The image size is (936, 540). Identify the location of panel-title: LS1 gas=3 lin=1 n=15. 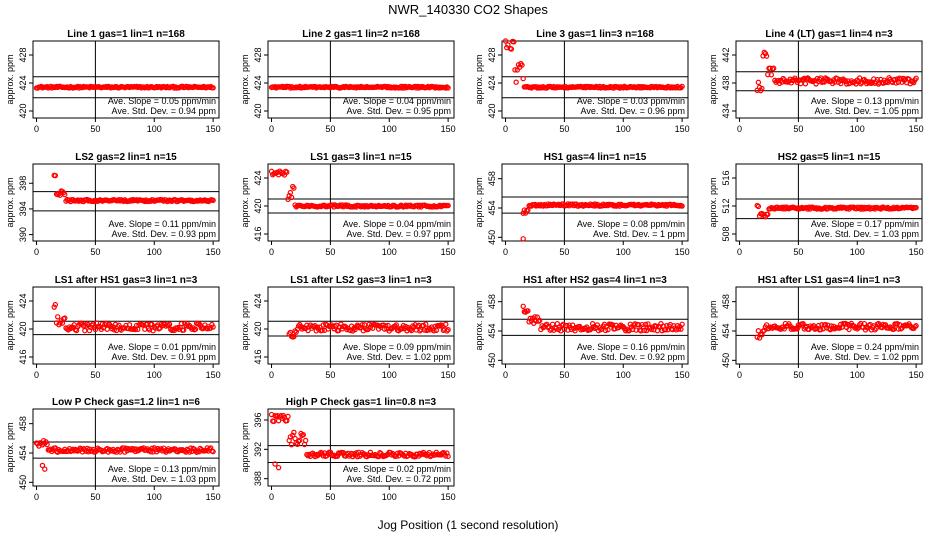
(361, 157).